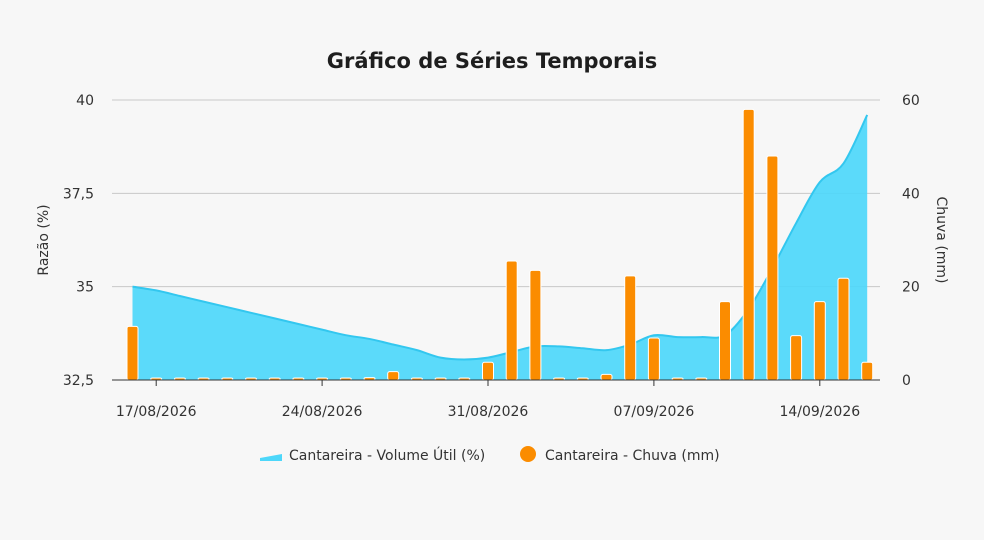  What do you see at coordinates (941, 239) in the screenshot?
I see `y-axis-right-title: Chuva (mm)` at bounding box center [941, 239].